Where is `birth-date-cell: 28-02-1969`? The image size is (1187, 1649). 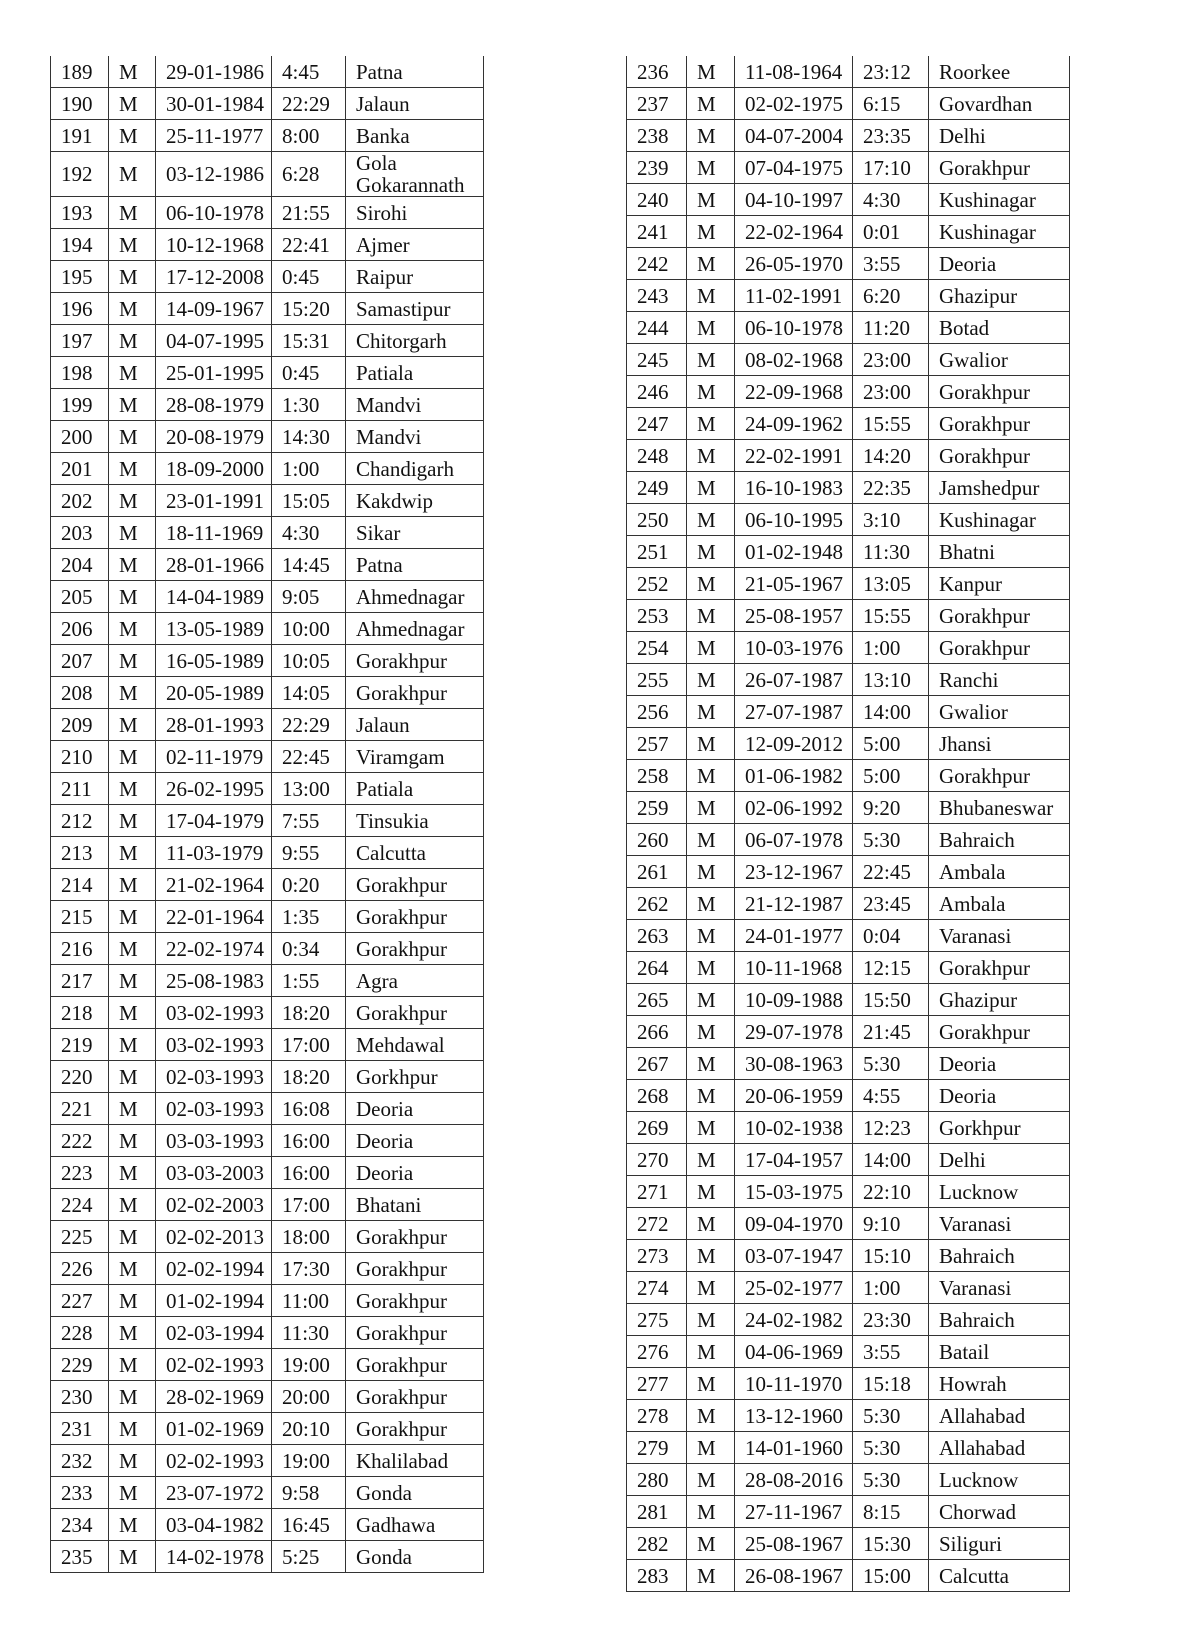
birth-date-cell: 28-02-1969 is located at coordinates (213, 1396).